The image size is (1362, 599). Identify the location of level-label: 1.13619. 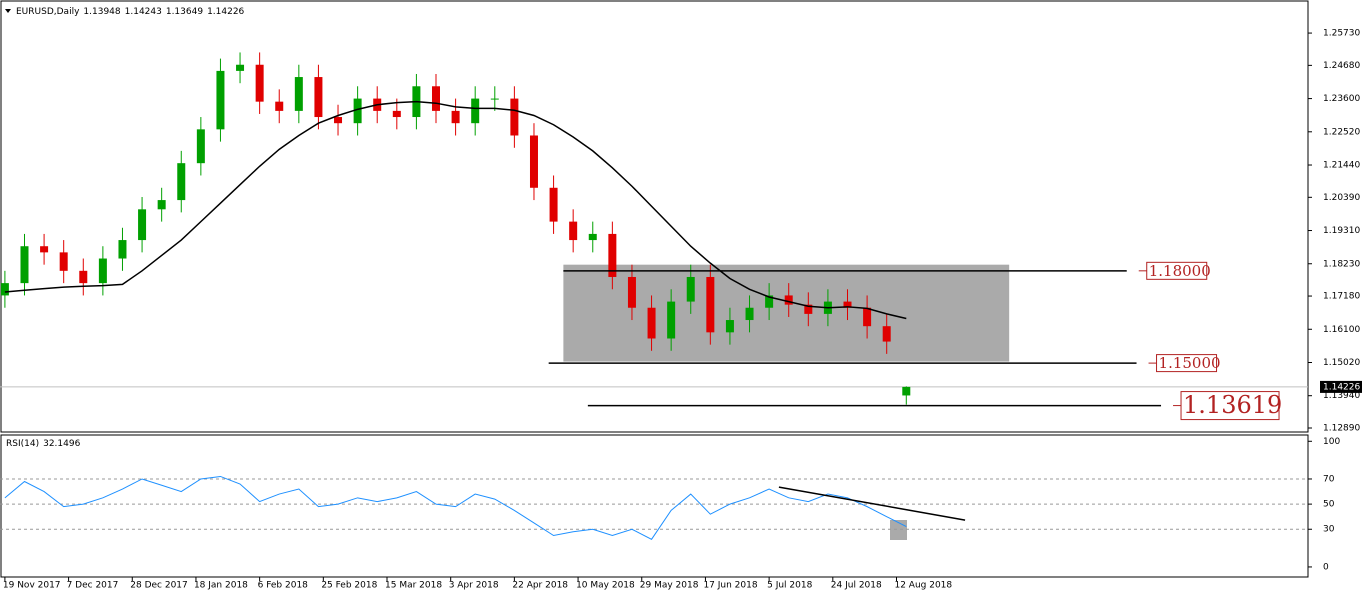
(1232, 405).